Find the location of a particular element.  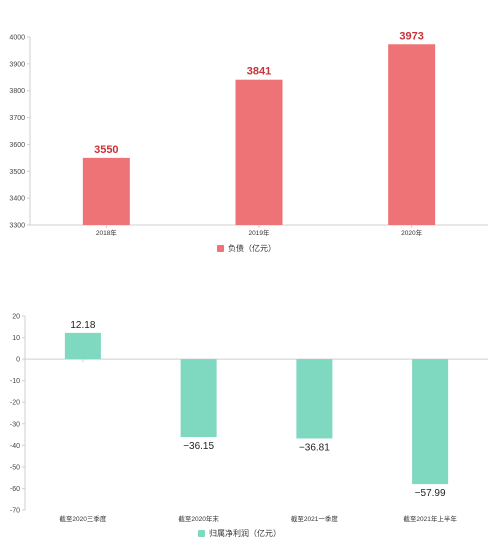

category-label-2: 2019年 is located at coordinates (259, 232).